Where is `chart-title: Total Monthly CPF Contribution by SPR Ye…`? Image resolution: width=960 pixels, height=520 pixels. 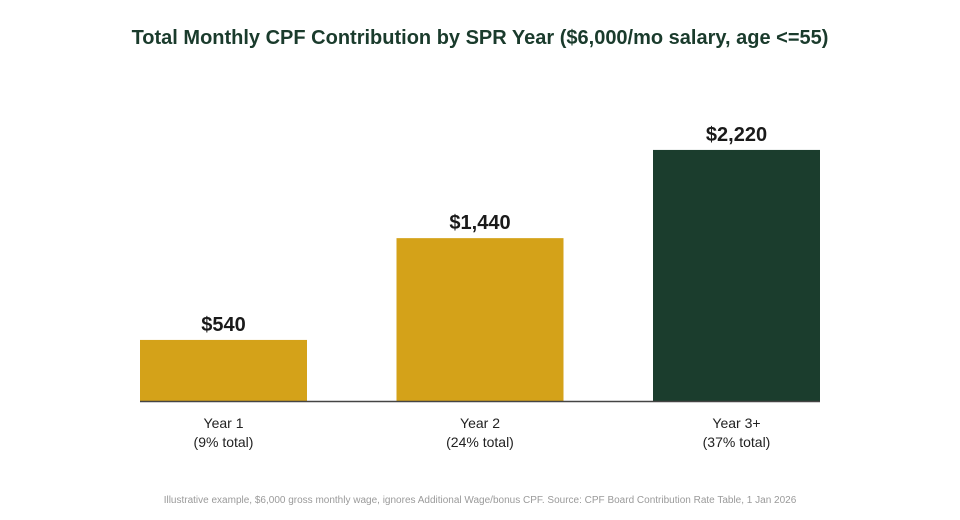 chart-title: Total Monthly CPF Contribution by SPR Ye… is located at coordinates (480, 38).